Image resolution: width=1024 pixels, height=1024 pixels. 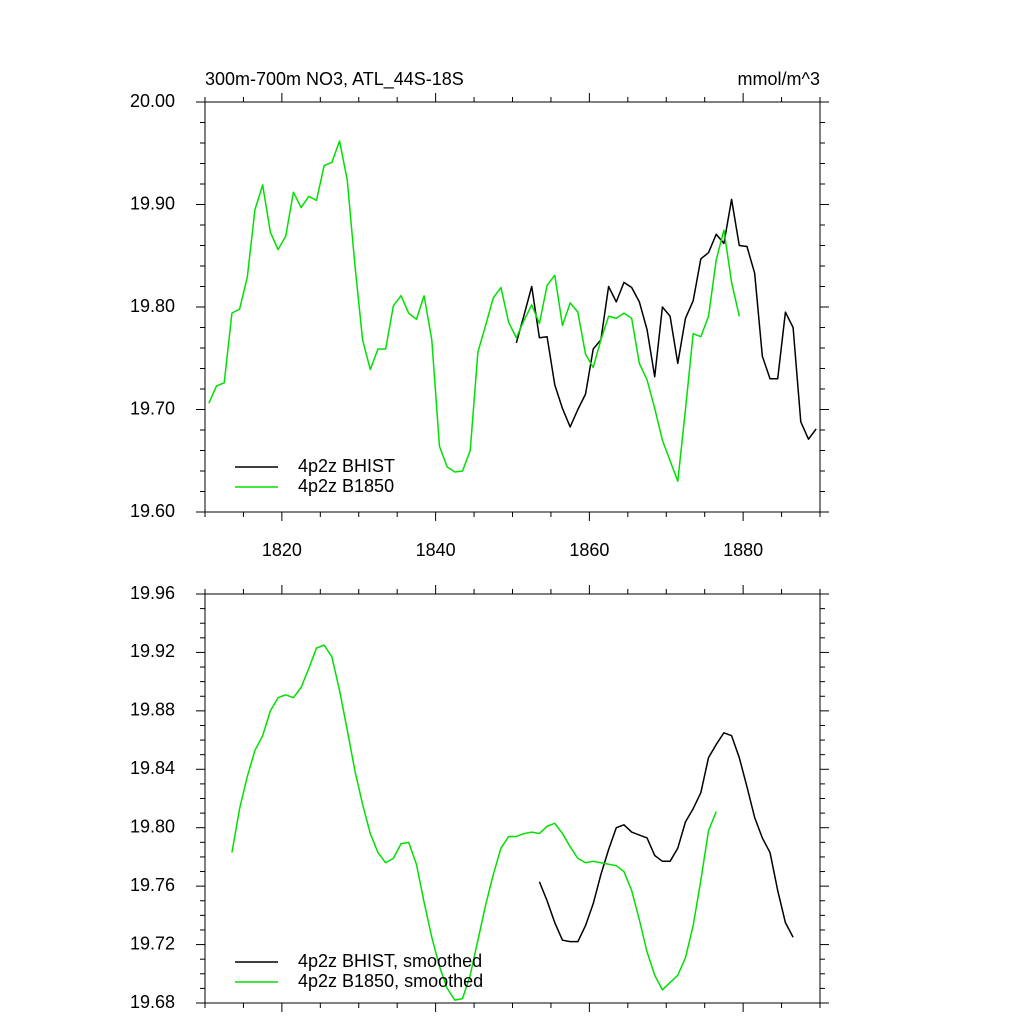 I want to click on y-tick-label: 19.68, so click(x=152, y=1002).